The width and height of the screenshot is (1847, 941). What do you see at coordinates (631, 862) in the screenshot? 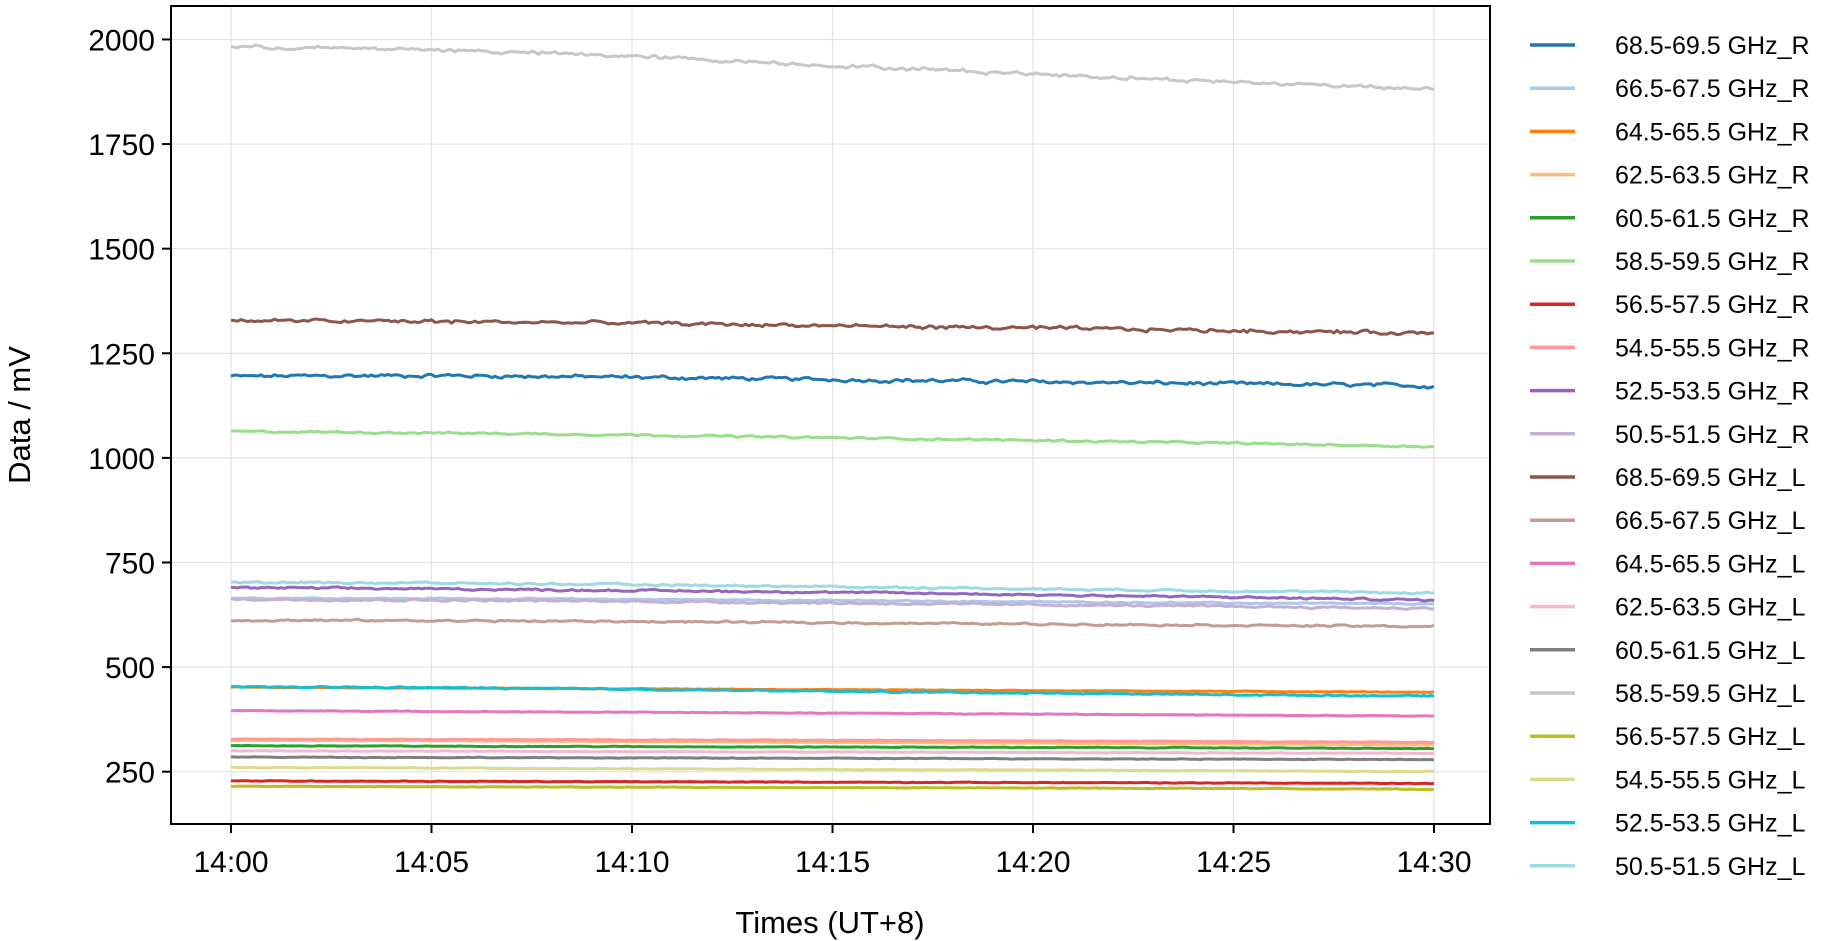
I see `x-tick-label: 14:10` at bounding box center [631, 862].